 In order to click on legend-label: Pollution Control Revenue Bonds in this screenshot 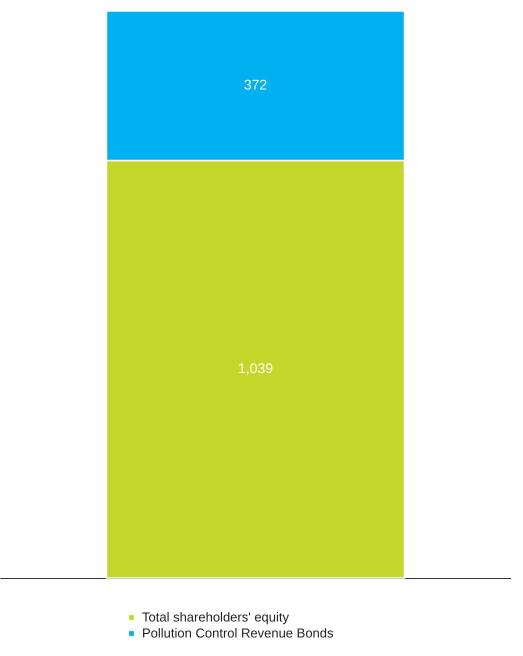, I will do `click(238, 633)`.